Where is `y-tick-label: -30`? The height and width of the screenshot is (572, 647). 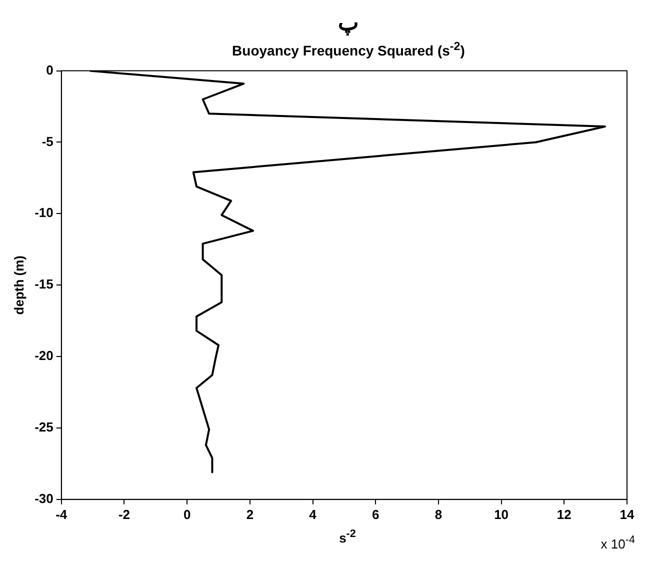
y-tick-label: -30 is located at coordinates (44, 498).